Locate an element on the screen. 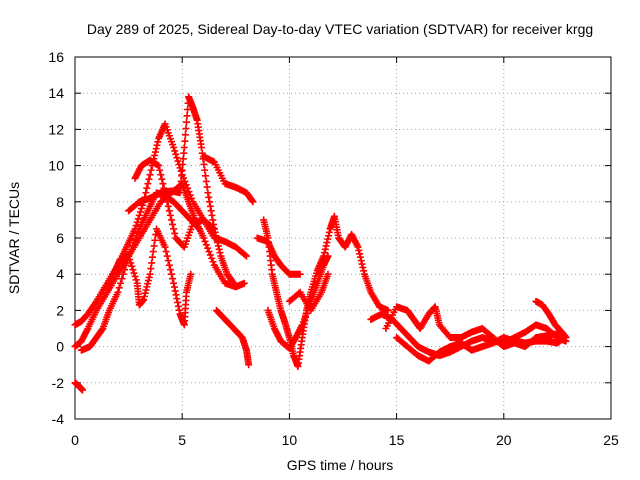 This screenshot has height=480, width=640. x-tick-label: 20 is located at coordinates (504, 440).